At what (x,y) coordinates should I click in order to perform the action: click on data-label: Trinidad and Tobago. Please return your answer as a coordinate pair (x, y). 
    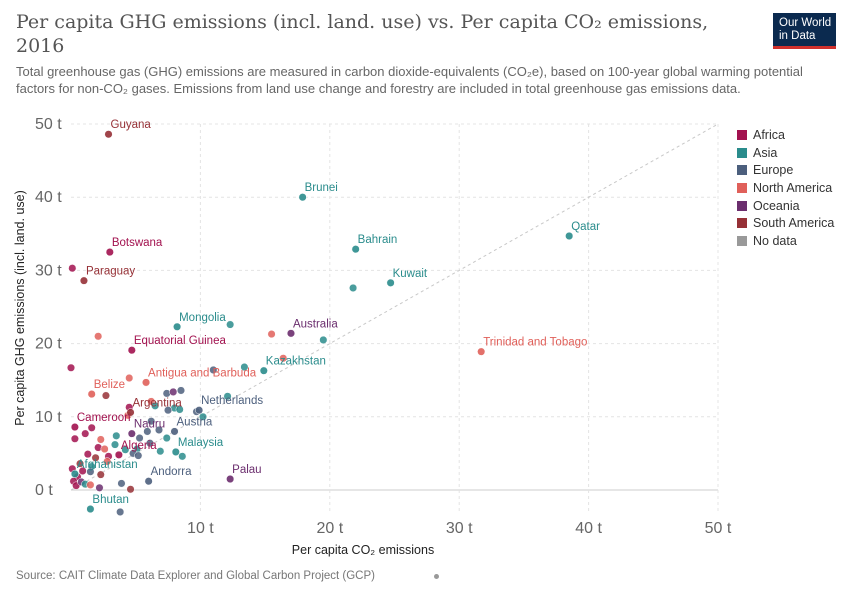
    Looking at the image, I should click on (535, 343).